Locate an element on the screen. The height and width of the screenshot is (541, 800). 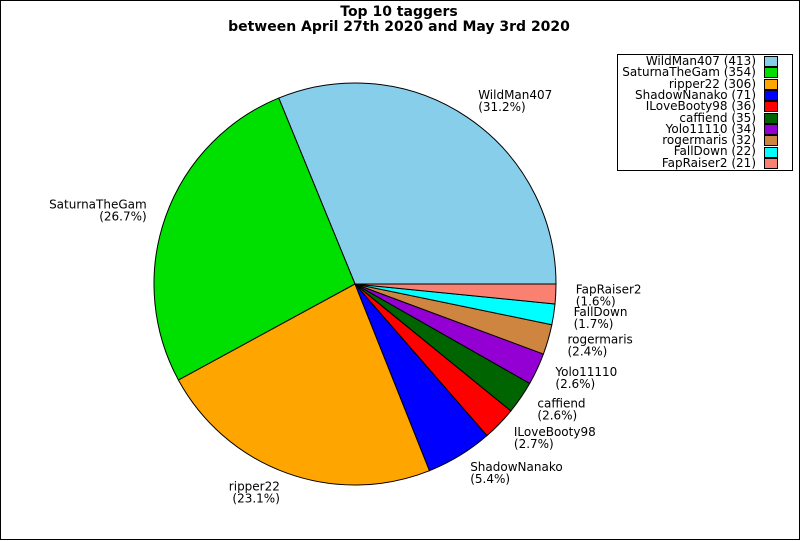
legend-item-ShadowNanako: ShadowNanako (71) is located at coordinates (705, 94).